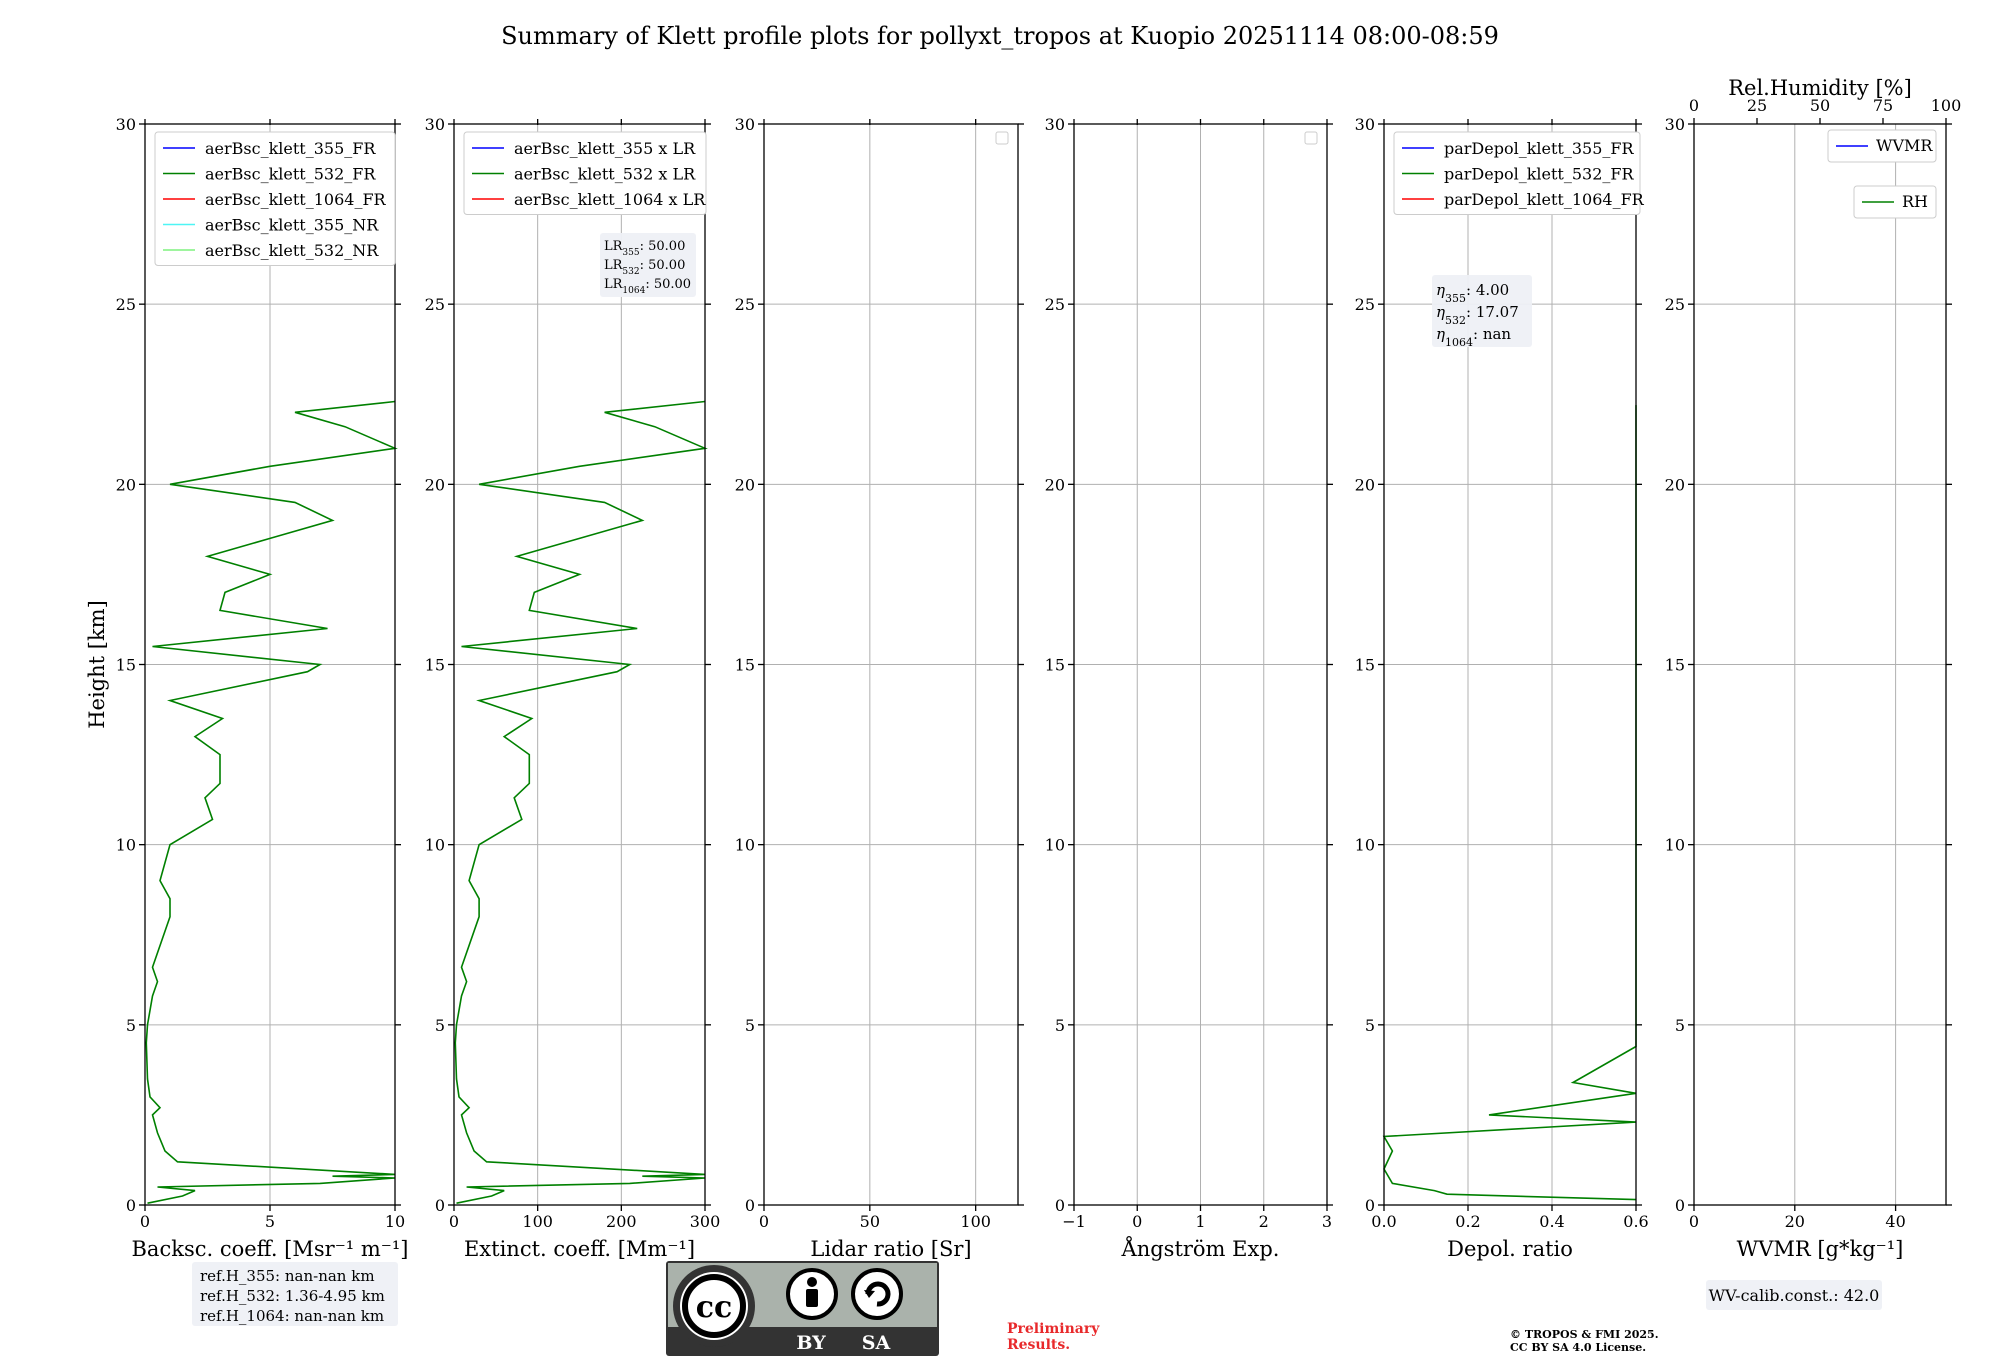 The image size is (2000, 1360). What do you see at coordinates (1383, 1221) in the screenshot?
I see `xtick-label: 0.0` at bounding box center [1383, 1221].